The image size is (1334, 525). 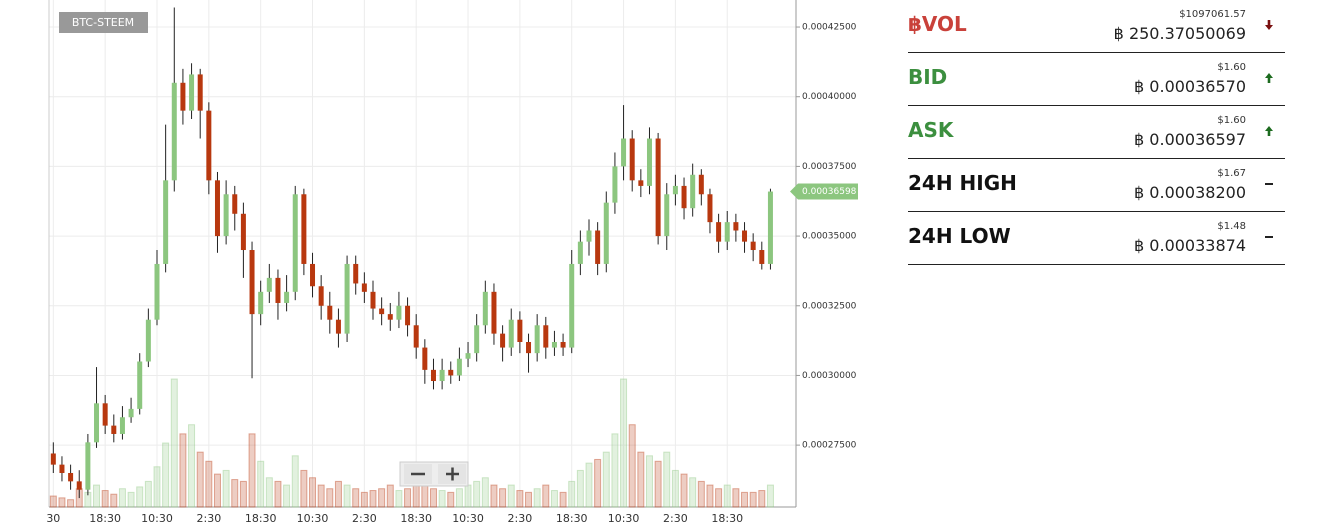 What do you see at coordinates (1096, 79) in the screenshot?
I see `stat-row: BID $1.60 ฿ 0.00036570` at bounding box center [1096, 79].